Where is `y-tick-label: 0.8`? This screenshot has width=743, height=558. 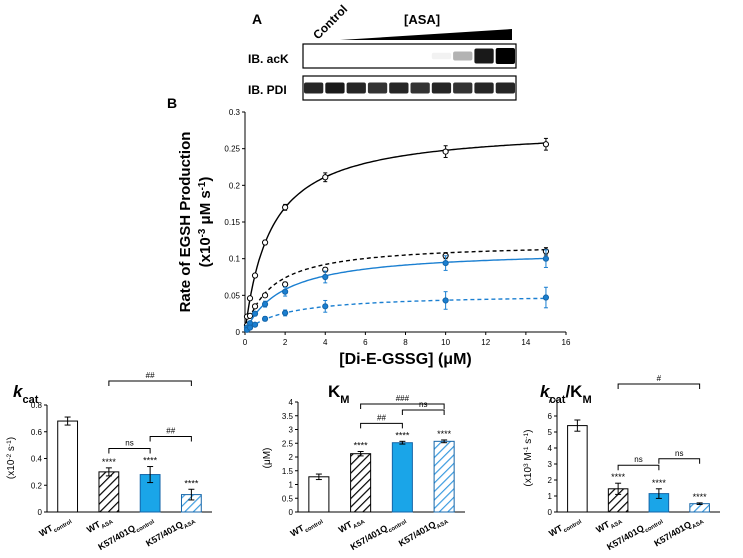 y-tick-label: 0.8 is located at coordinates (37, 405).